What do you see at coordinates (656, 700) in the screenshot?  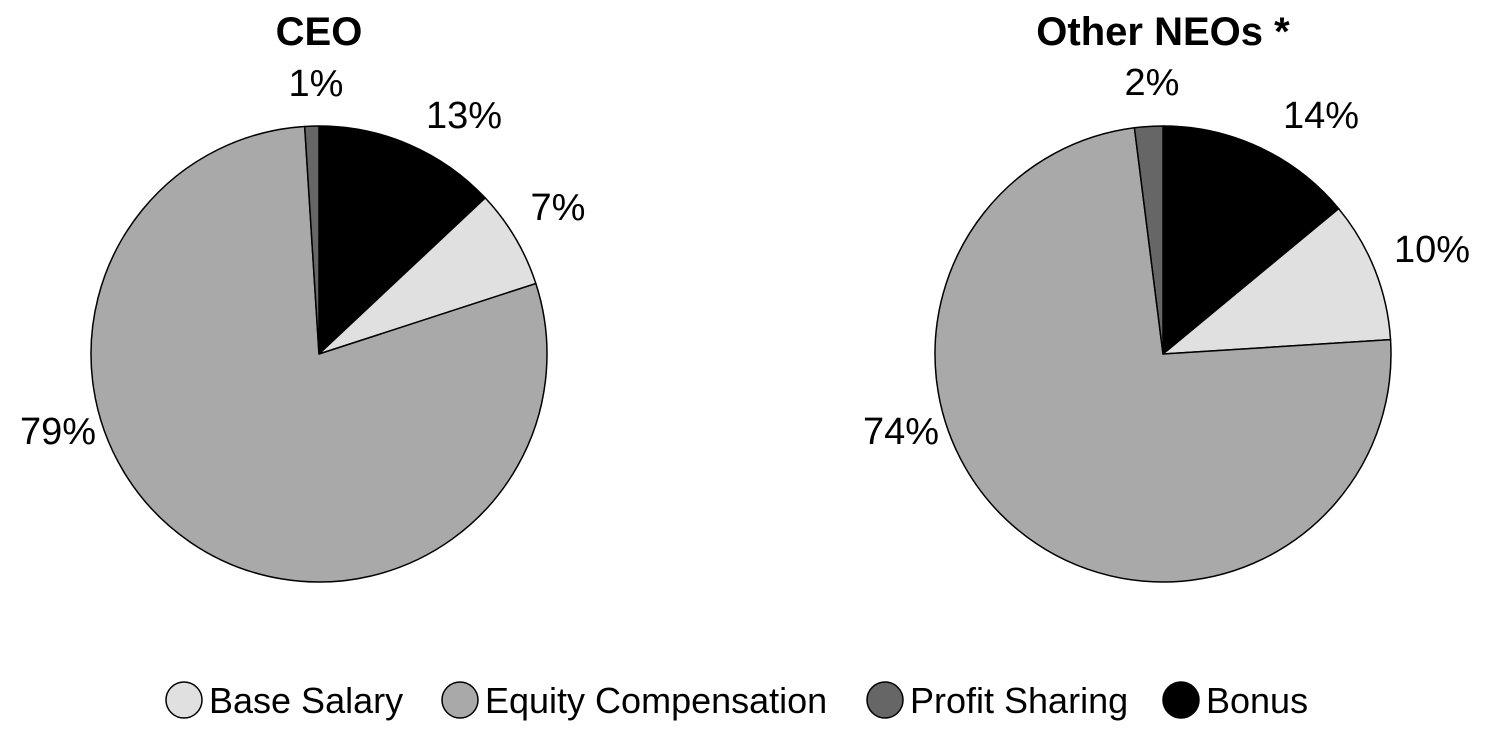 I see `legend-label: Equity Compensation` at bounding box center [656, 700].